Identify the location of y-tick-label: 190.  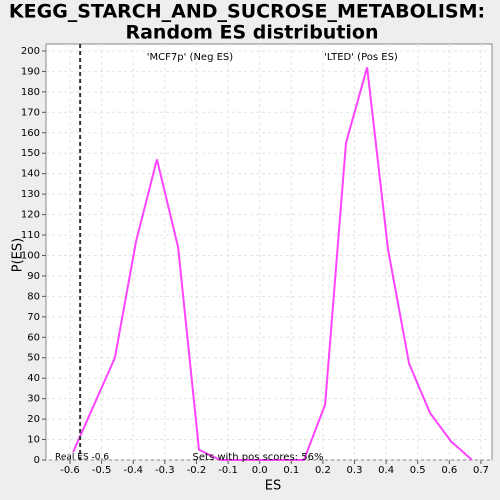
(30, 71).